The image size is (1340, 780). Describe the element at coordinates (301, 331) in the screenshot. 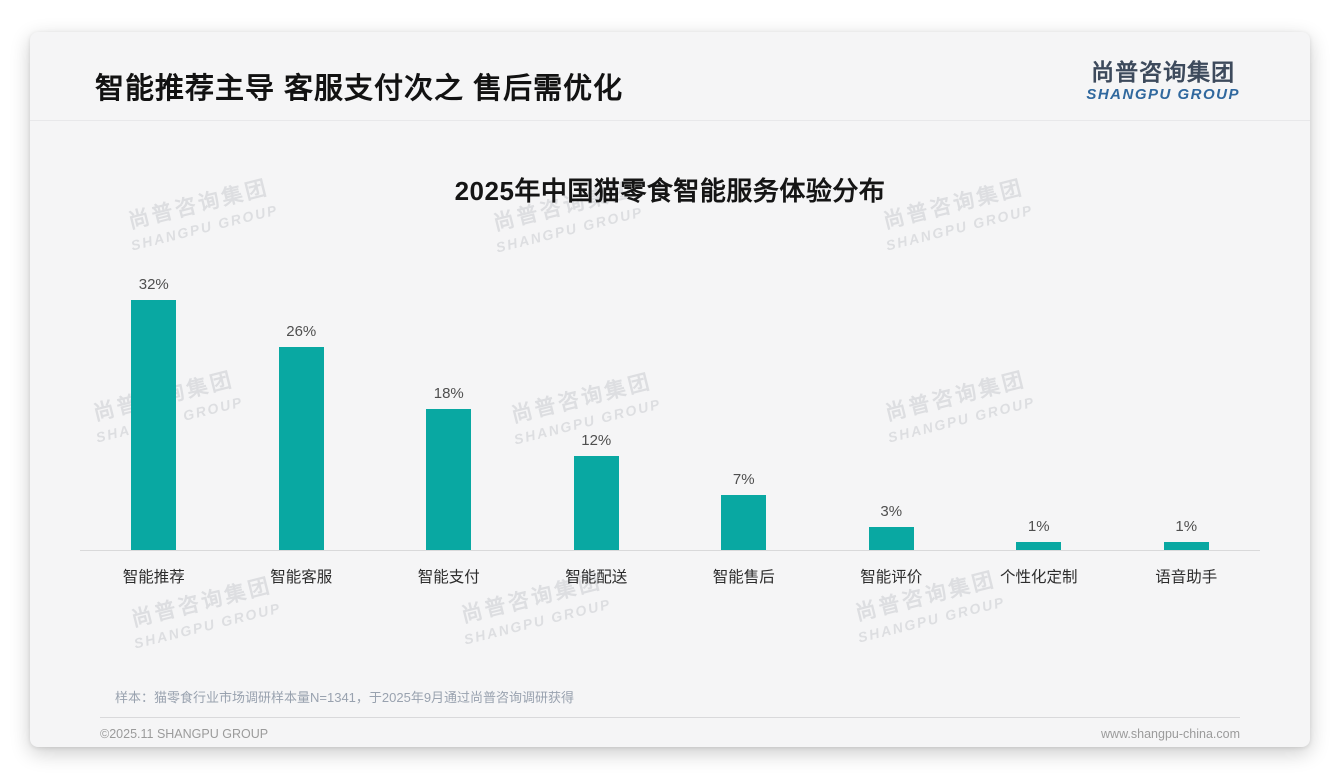

I see `bar-value-label: 26%` at that location.